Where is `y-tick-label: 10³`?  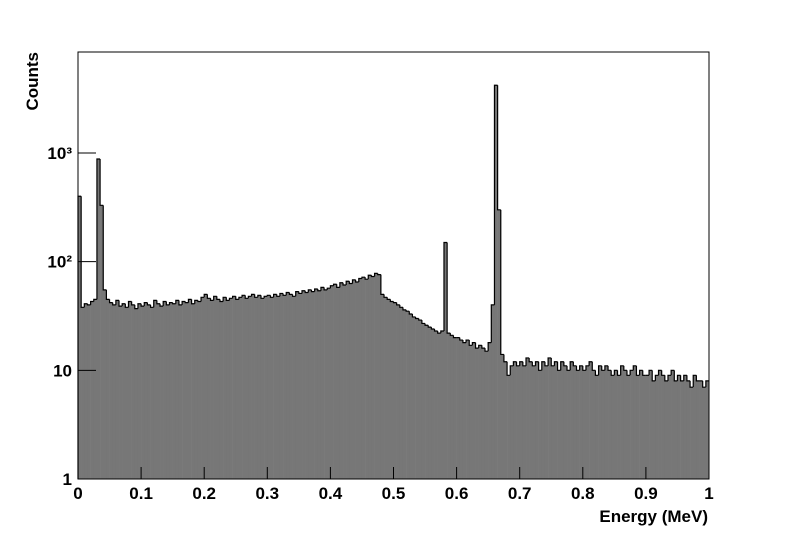
y-tick-label: 10³ is located at coordinates (59, 153).